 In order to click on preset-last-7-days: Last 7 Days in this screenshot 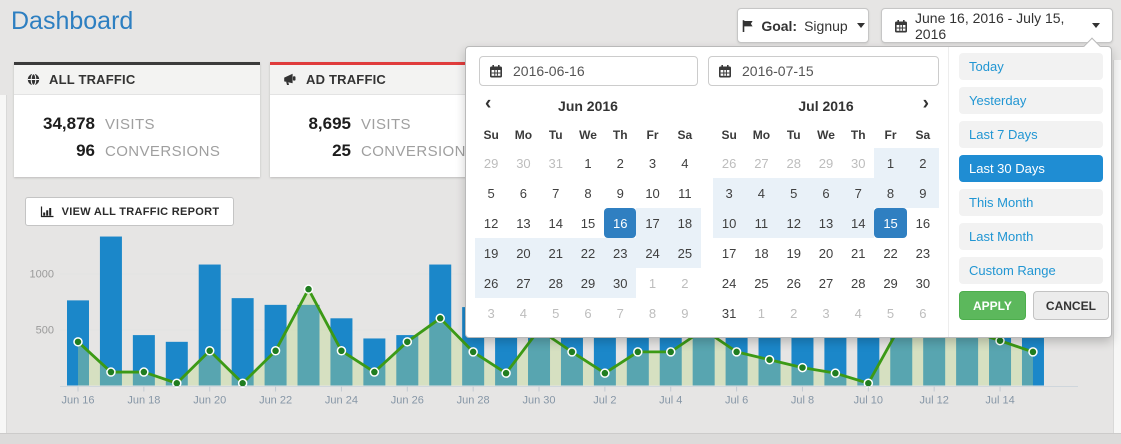, I will do `click(1031, 134)`.